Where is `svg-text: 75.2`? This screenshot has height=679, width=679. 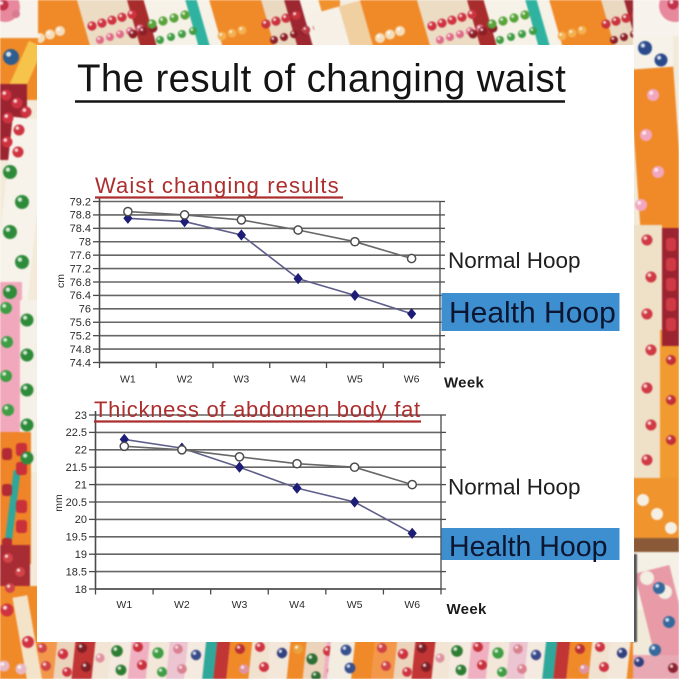 svg-text: 75.2 is located at coordinates (80, 336).